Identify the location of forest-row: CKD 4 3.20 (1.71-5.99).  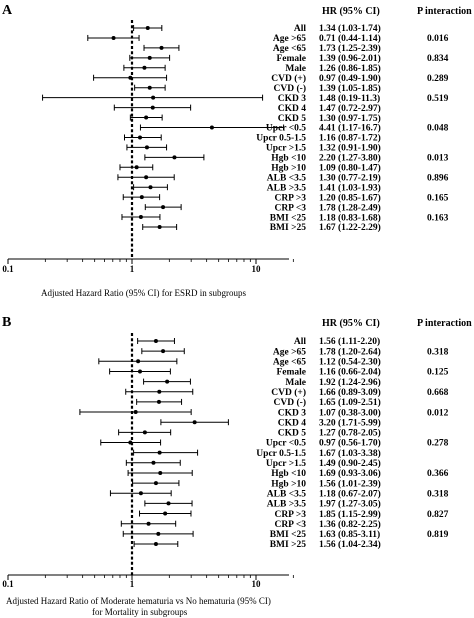
(270, 422).